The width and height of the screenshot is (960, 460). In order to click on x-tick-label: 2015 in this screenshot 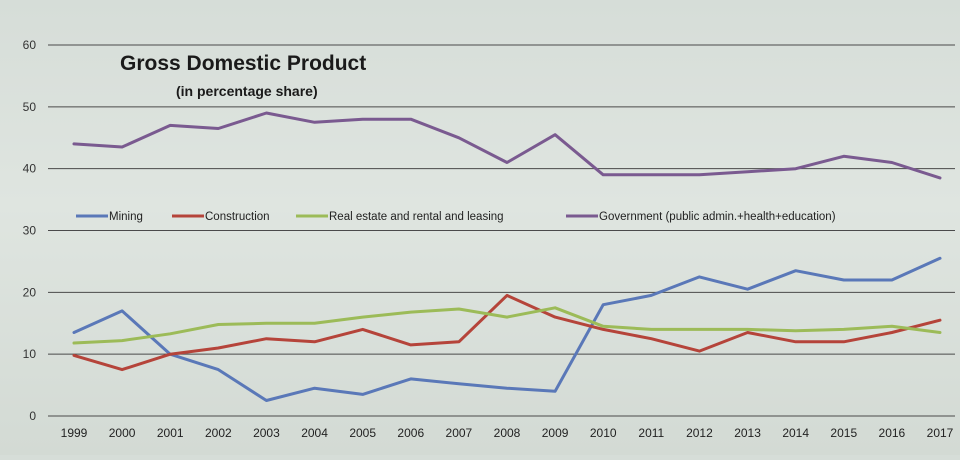, I will do `click(843, 433)`.